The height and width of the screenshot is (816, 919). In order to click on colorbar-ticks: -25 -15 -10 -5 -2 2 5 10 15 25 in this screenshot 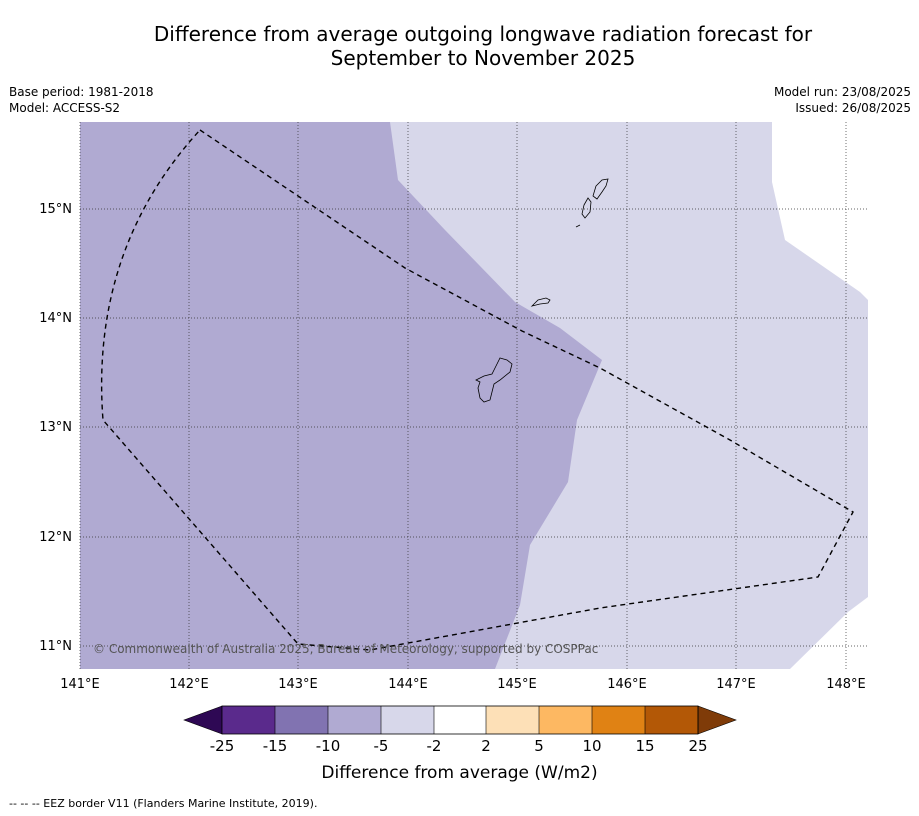, I will do `click(459, 746)`.